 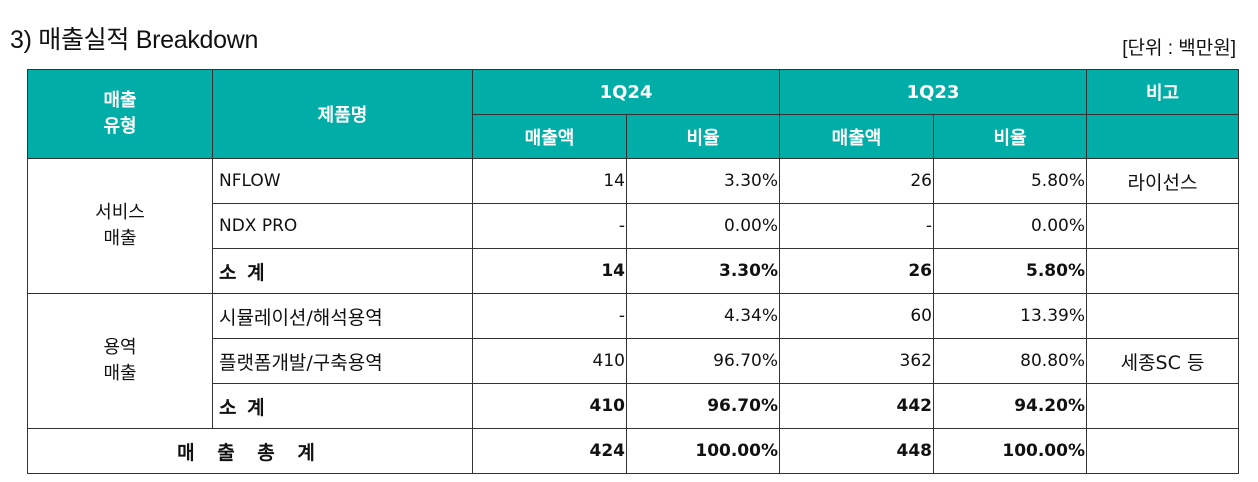 What do you see at coordinates (134, 40) in the screenshot?
I see `page-title: 3) 매출실적 Breakdown` at bounding box center [134, 40].